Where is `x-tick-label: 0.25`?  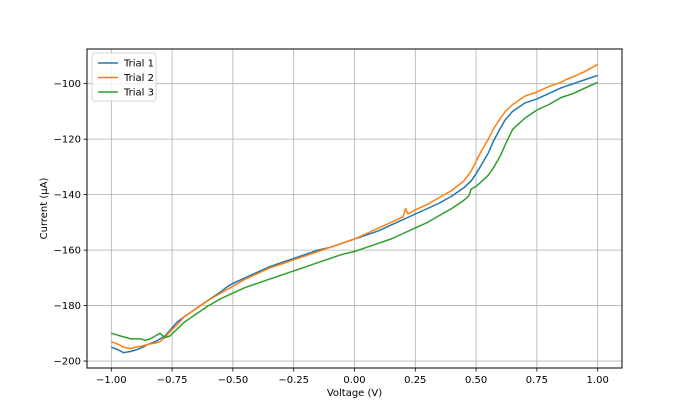 x-tick-label: 0.25 is located at coordinates (415, 380).